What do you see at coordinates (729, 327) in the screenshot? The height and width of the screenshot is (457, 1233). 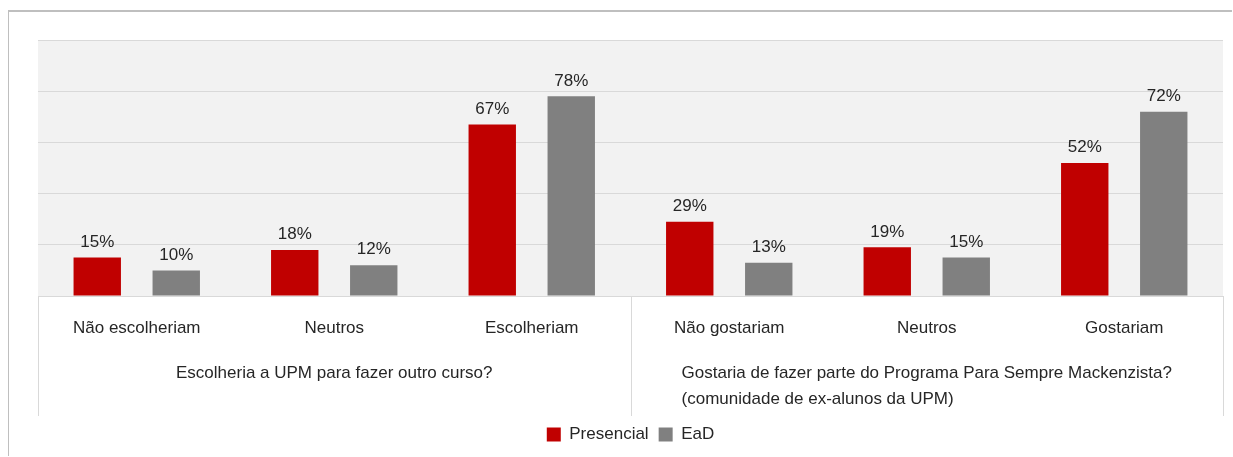 I see `x-tick-label: Não gostariam` at bounding box center [729, 327].